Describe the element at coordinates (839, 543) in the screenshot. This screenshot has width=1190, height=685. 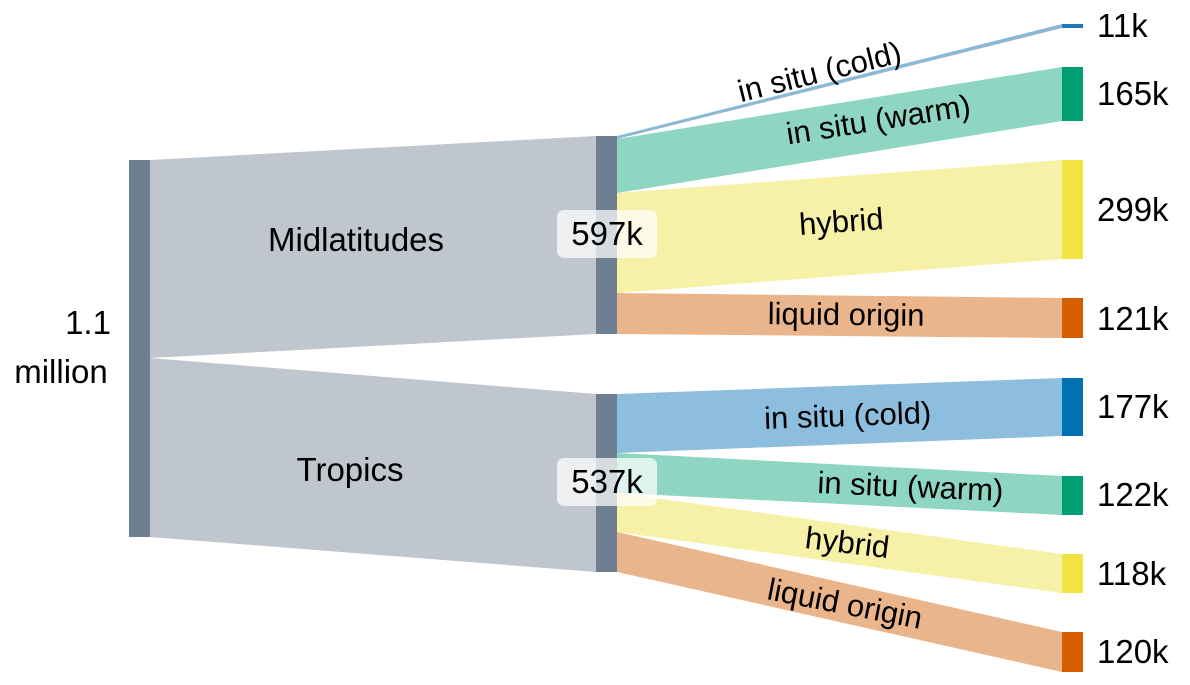
I see `link-trop-hybrid` at that location.